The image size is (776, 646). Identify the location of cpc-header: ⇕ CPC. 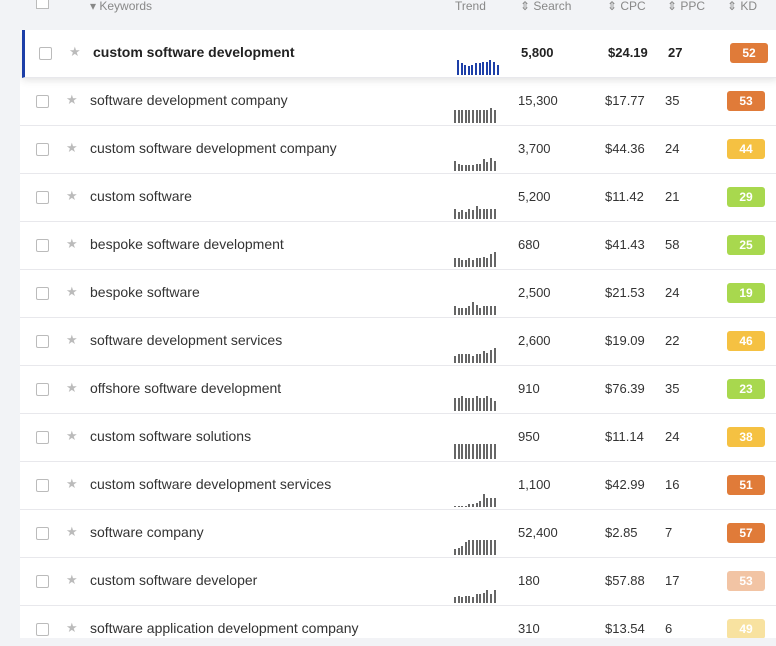
(626, 6).